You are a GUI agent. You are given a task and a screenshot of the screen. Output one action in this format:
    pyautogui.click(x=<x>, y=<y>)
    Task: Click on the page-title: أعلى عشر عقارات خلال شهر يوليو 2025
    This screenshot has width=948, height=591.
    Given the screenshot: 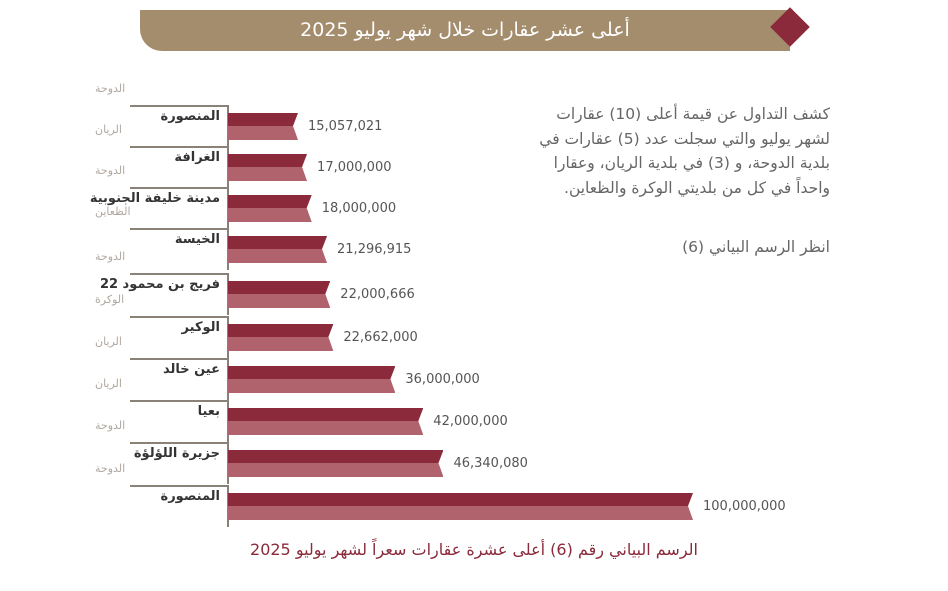 What is the action you would take?
    pyautogui.click(x=465, y=30)
    